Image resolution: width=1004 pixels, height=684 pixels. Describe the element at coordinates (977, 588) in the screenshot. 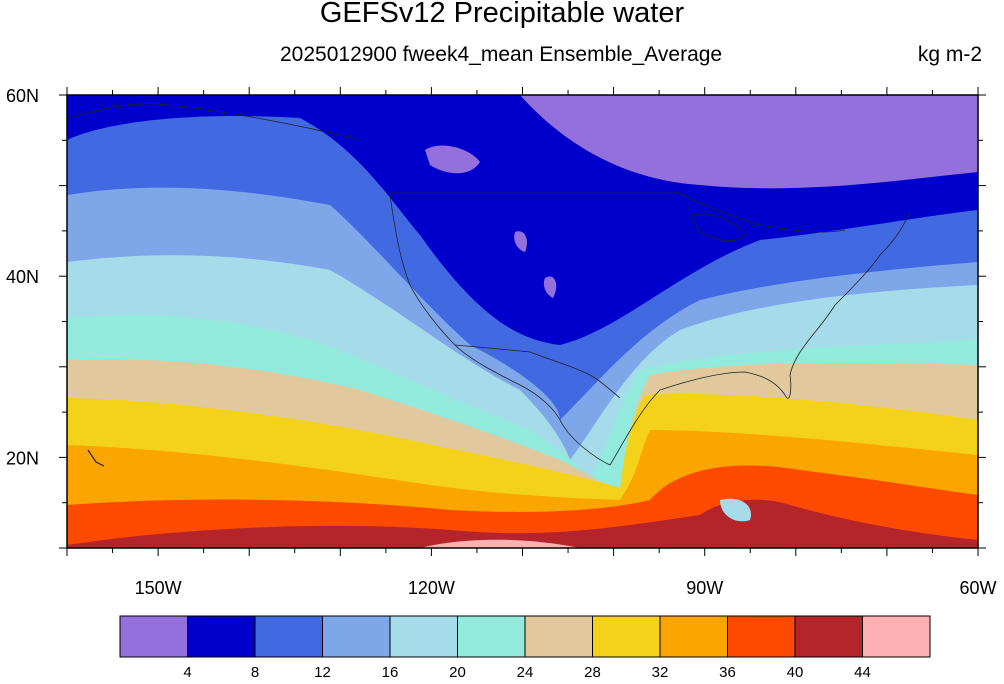

I see `lon-tick-label: 60W` at that location.